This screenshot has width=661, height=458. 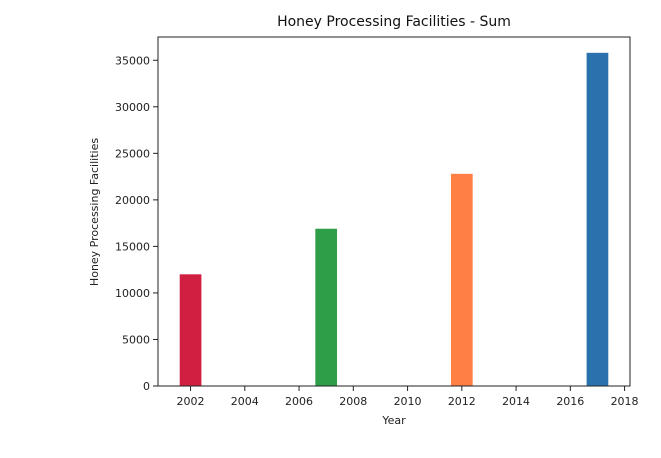 What do you see at coordinates (570, 401) in the screenshot?
I see `x-tick-label-2016: 2016` at bounding box center [570, 401].